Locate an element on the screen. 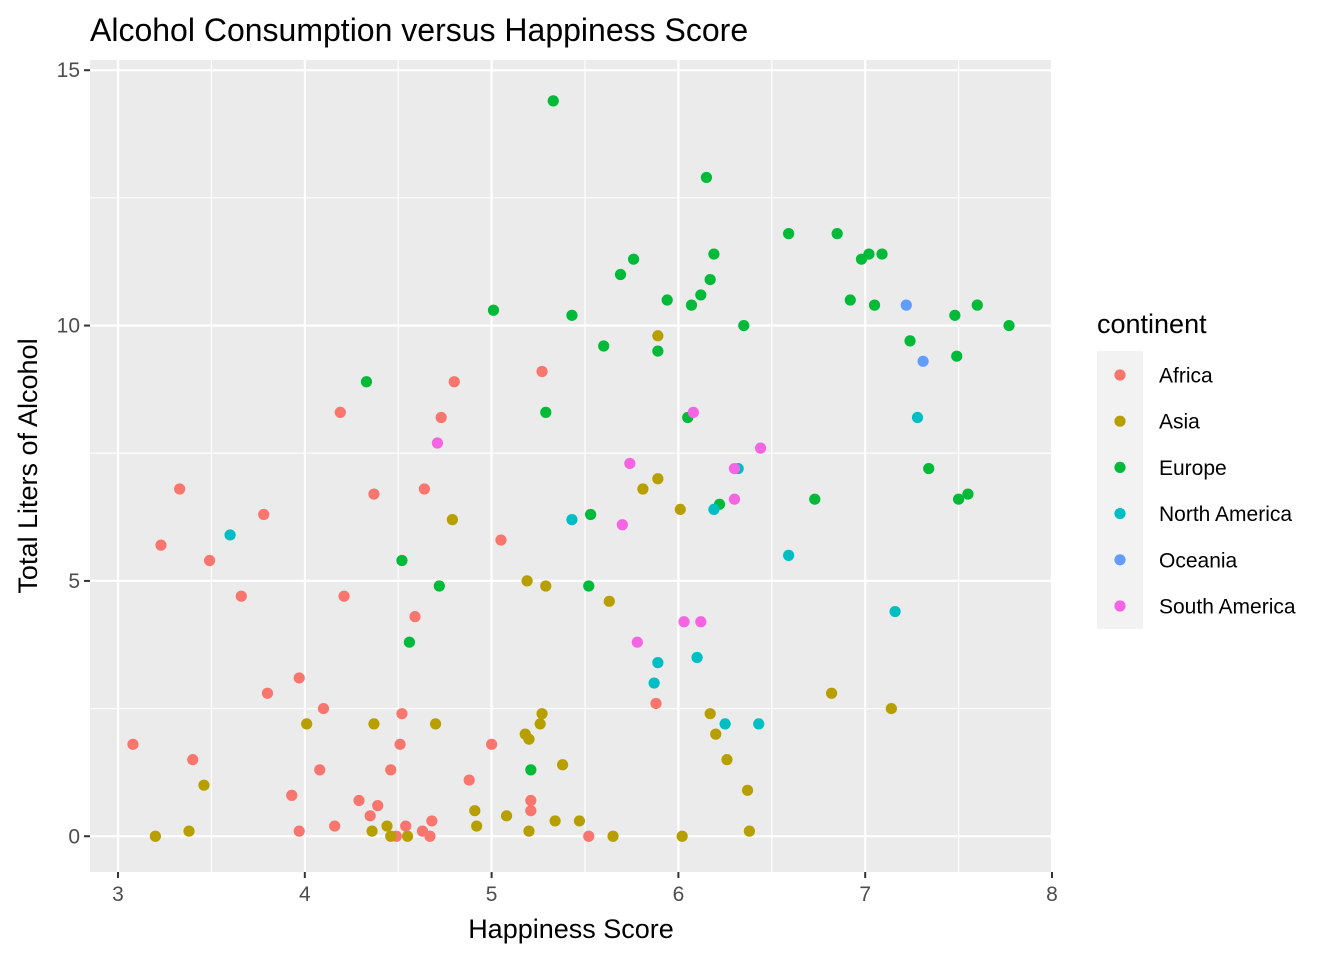 The height and width of the screenshot is (960, 1344). x-tick-label: 3 is located at coordinates (118, 894).